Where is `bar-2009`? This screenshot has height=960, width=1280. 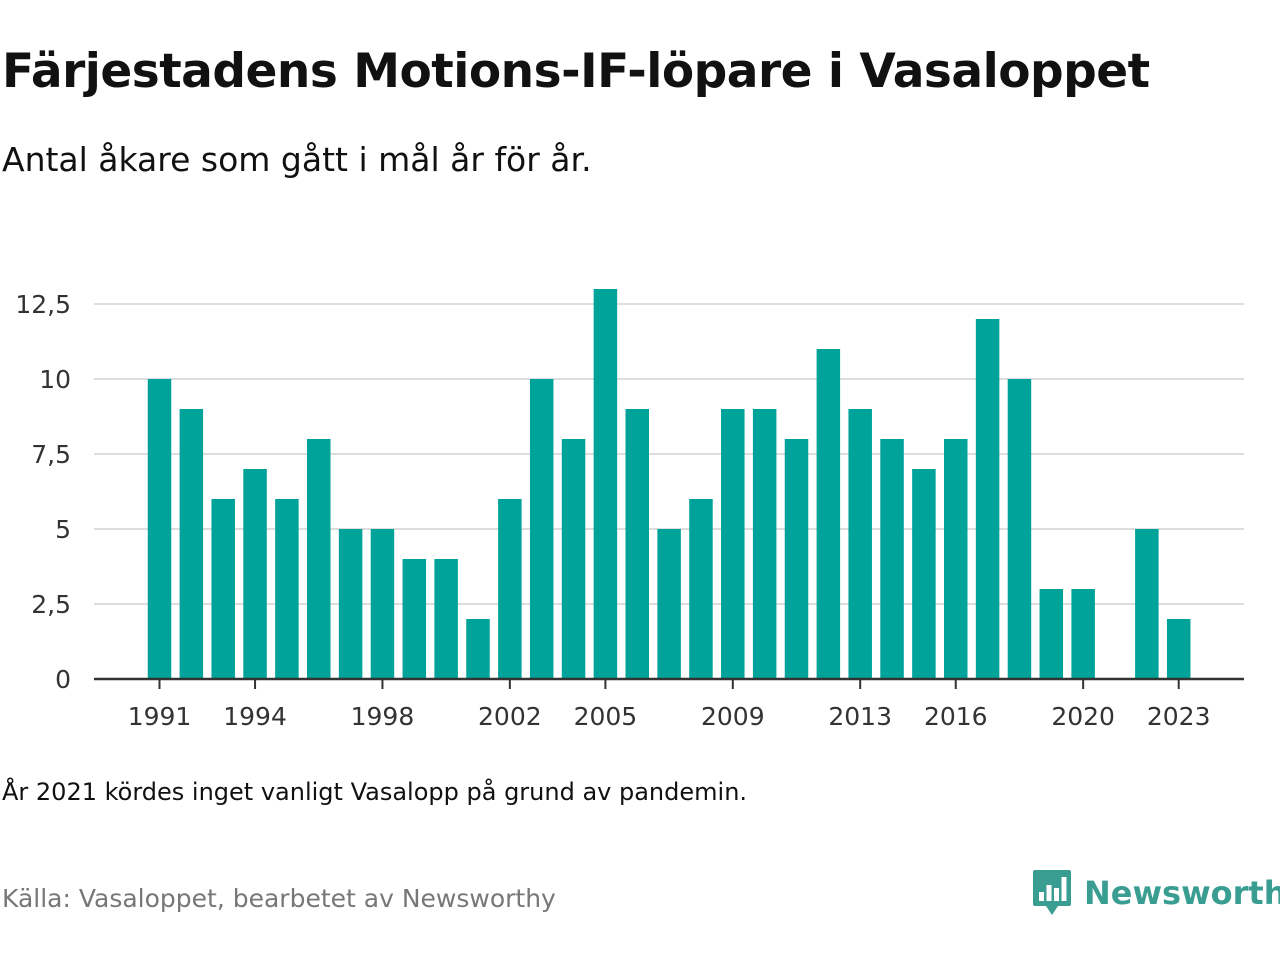 bar-2009 is located at coordinates (733, 544).